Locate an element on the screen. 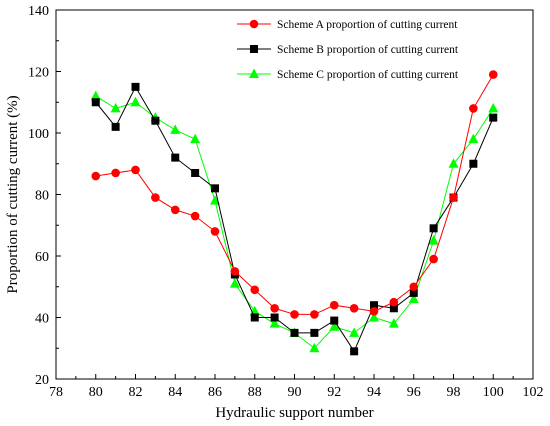  x-tick-label: 102 is located at coordinates (533, 392).